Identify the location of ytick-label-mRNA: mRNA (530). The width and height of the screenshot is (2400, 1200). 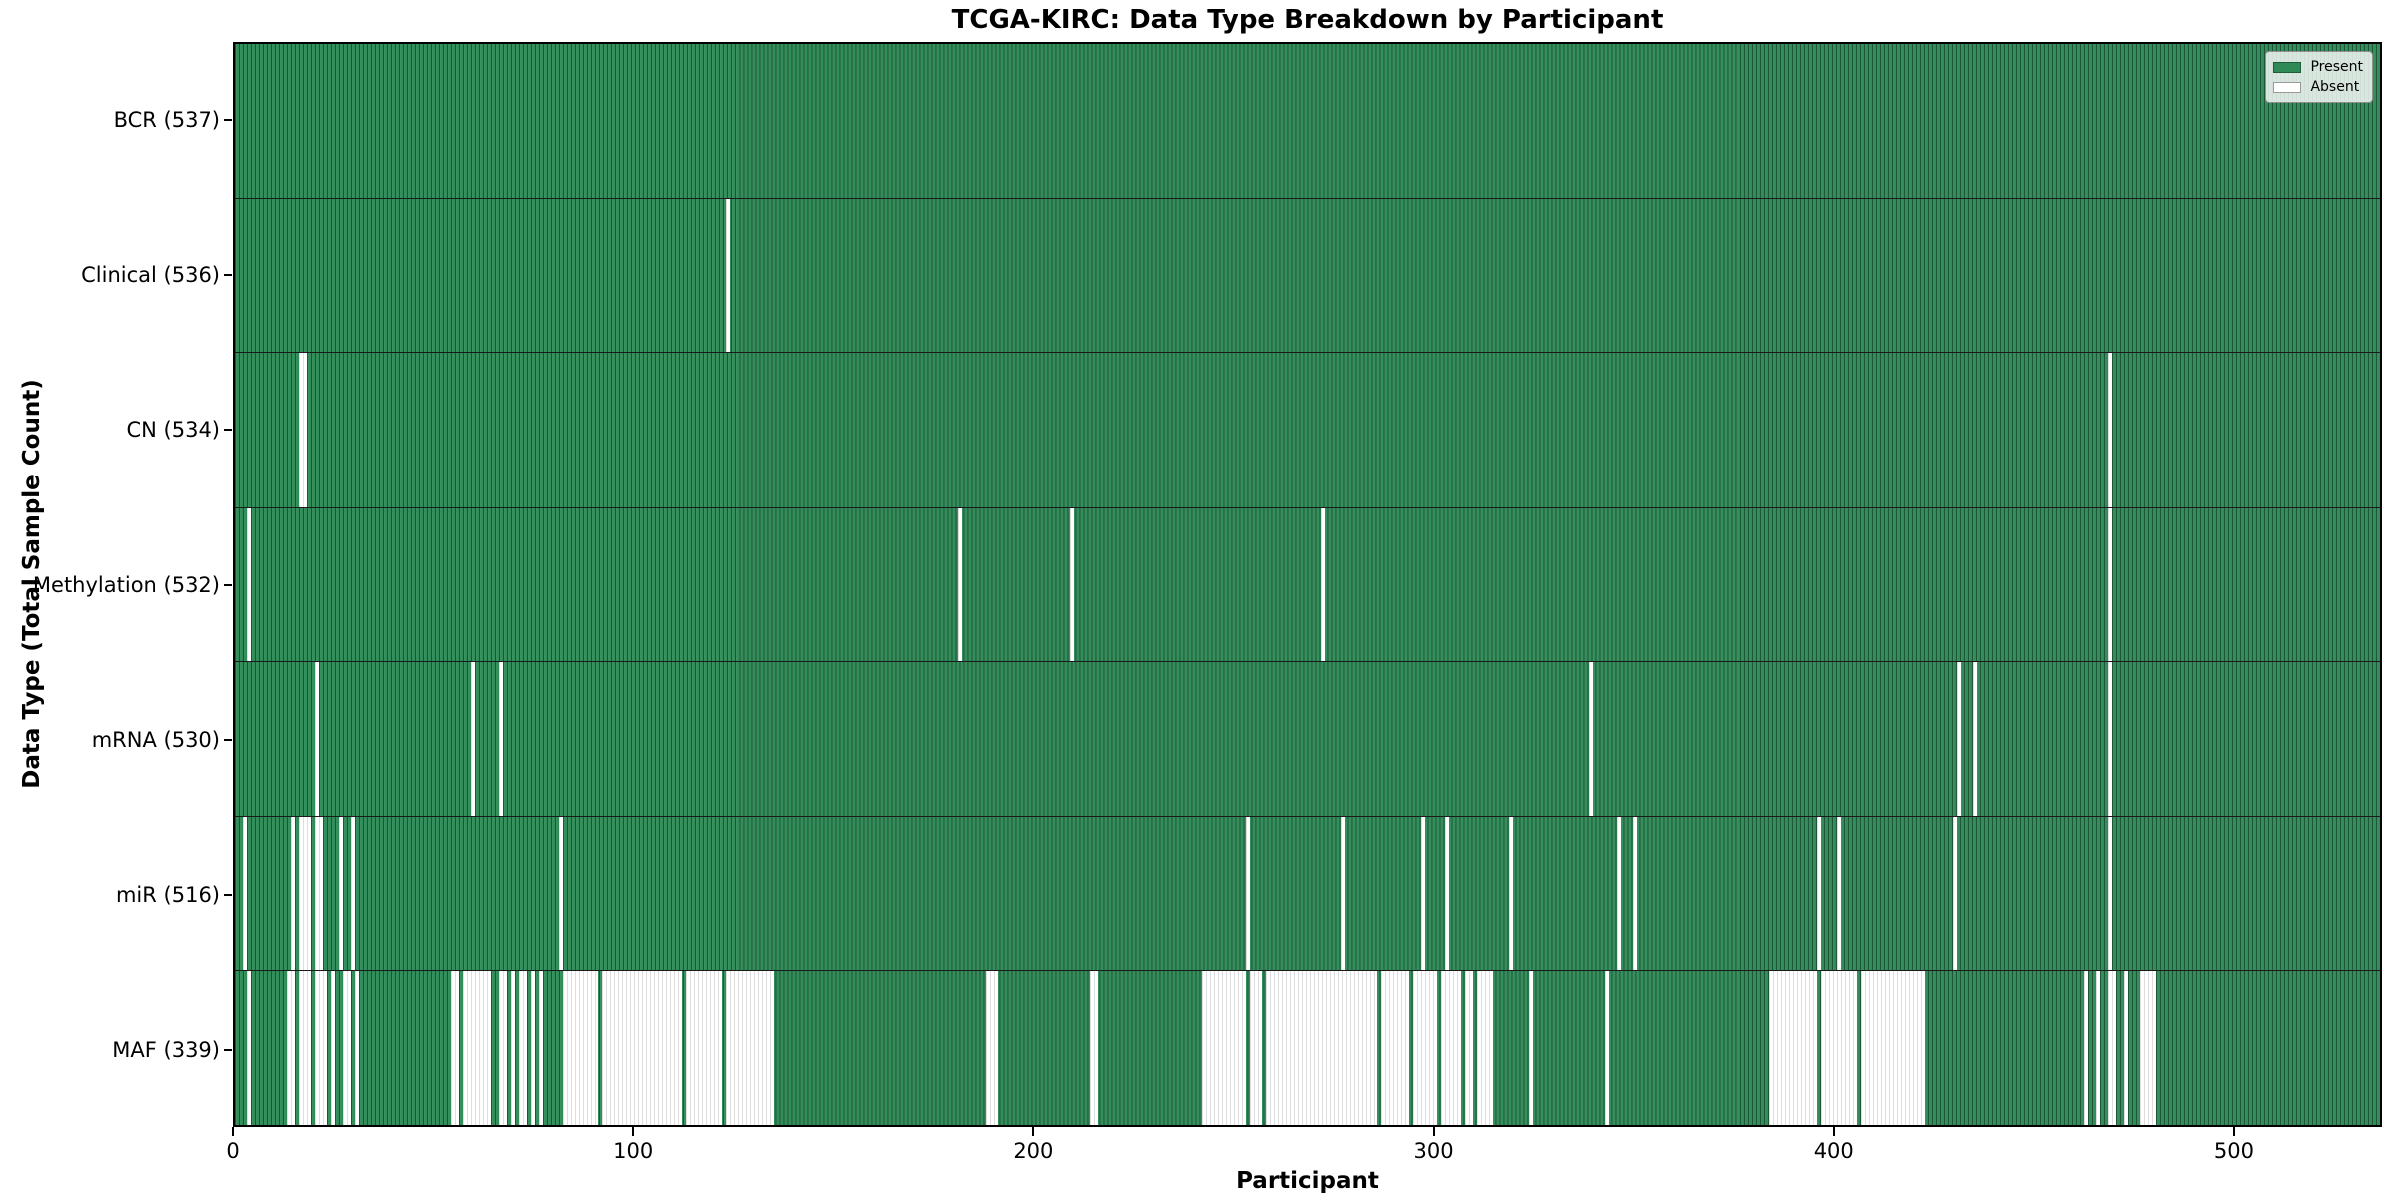
(155, 739).